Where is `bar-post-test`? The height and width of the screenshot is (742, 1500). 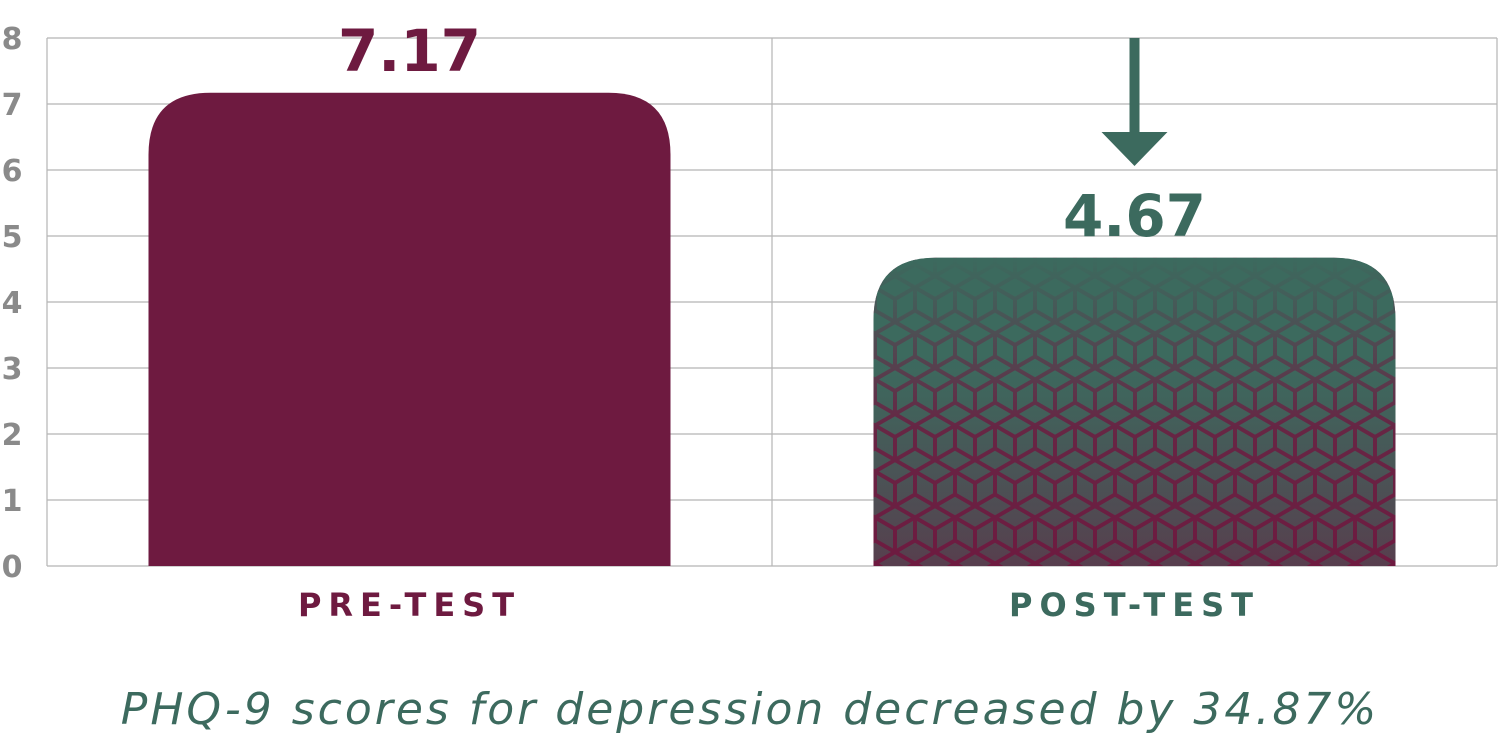
bar-post-test is located at coordinates (1134, 411).